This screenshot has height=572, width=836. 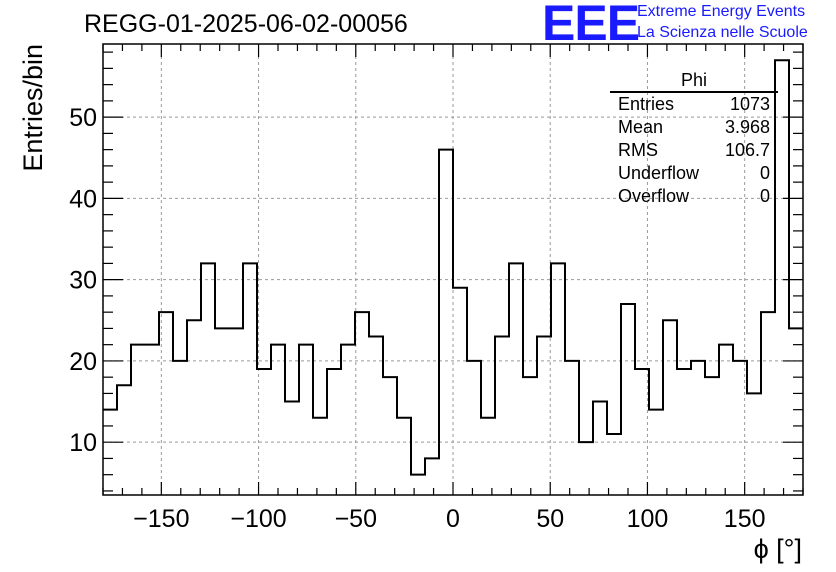 I want to click on stats-label: Overflow, so click(x=654, y=196).